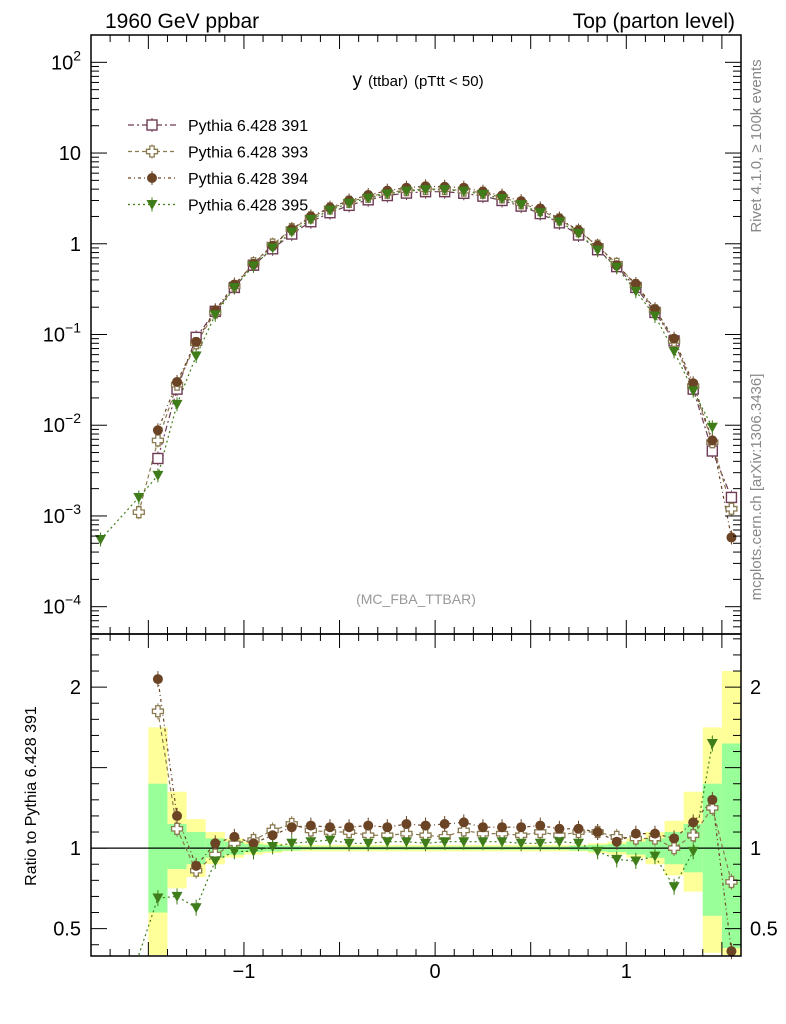  I want to click on y-tick-base: 1, so click(75, 245).